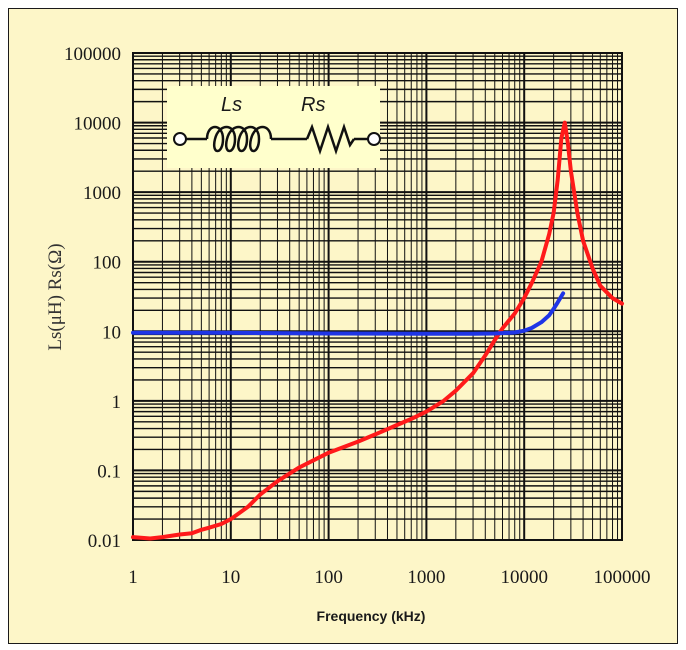 Image resolution: width=686 pixels, height=650 pixels. What do you see at coordinates (133, 577) in the screenshot?
I see `x-tick-label: 1` at bounding box center [133, 577].